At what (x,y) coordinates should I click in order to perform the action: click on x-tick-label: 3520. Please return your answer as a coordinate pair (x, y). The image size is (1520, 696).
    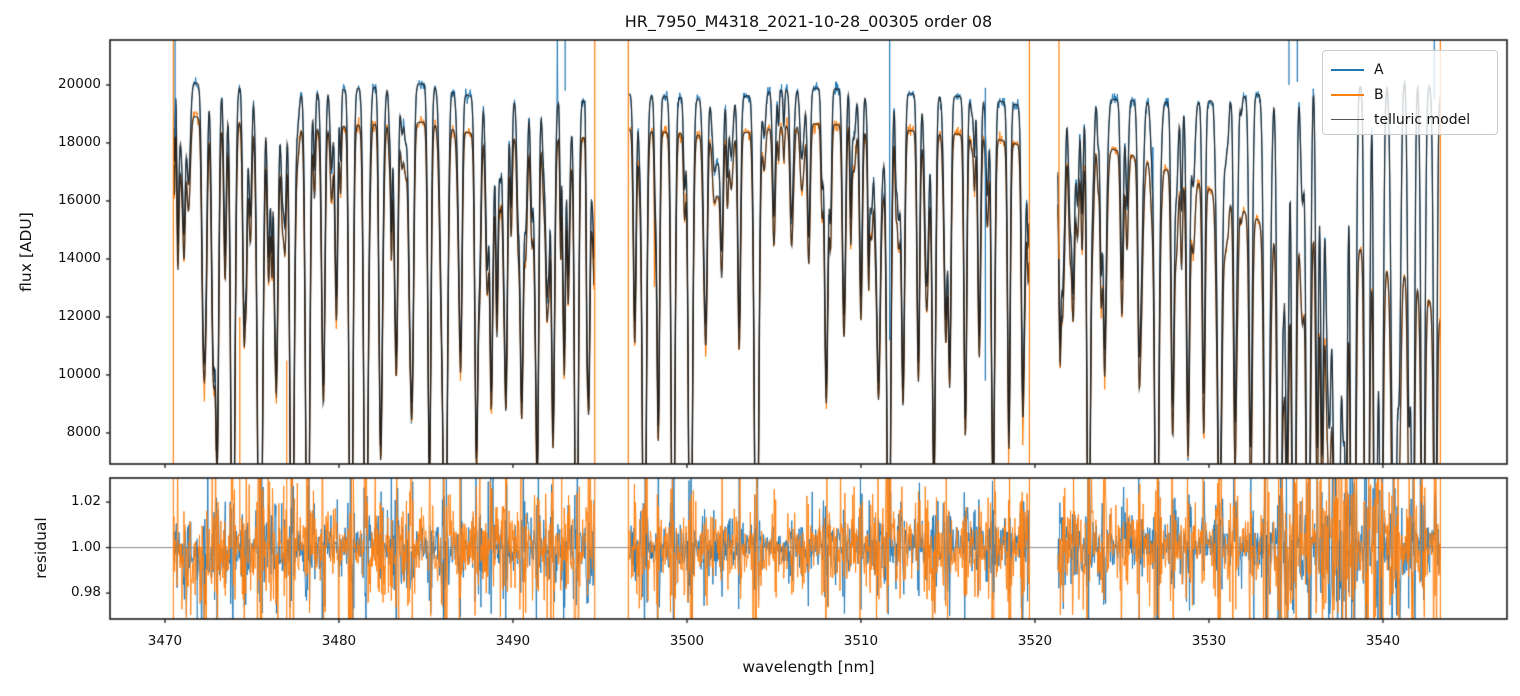
    Looking at the image, I should click on (1035, 641).